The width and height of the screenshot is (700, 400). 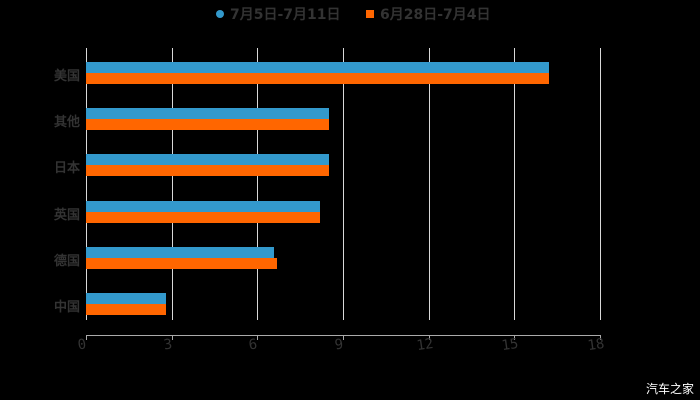 What do you see at coordinates (425, 345) in the screenshot?
I see `x-tick-label: 12` at bounding box center [425, 345].